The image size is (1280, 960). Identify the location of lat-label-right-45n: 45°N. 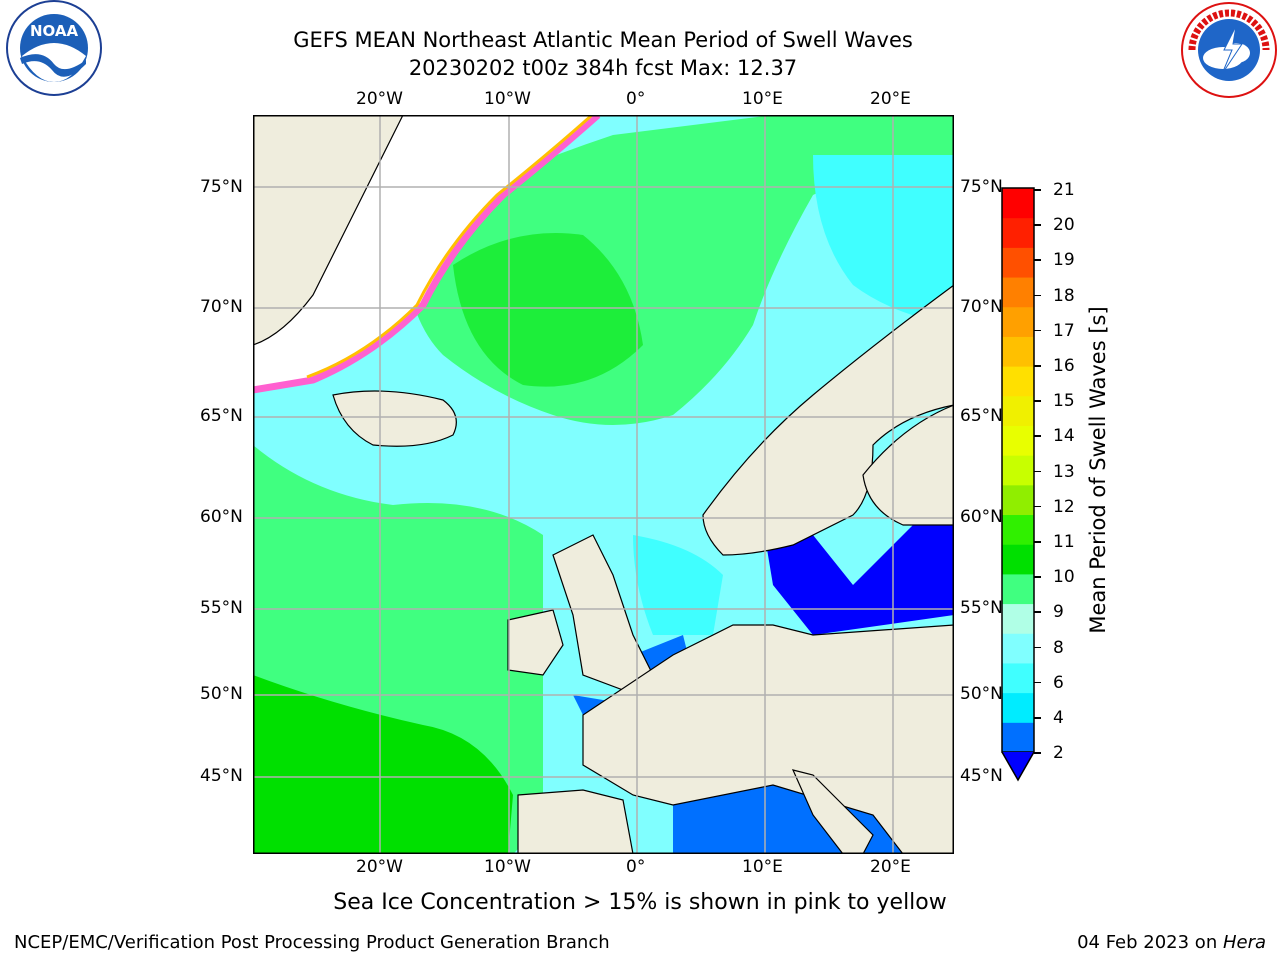
(981, 776).